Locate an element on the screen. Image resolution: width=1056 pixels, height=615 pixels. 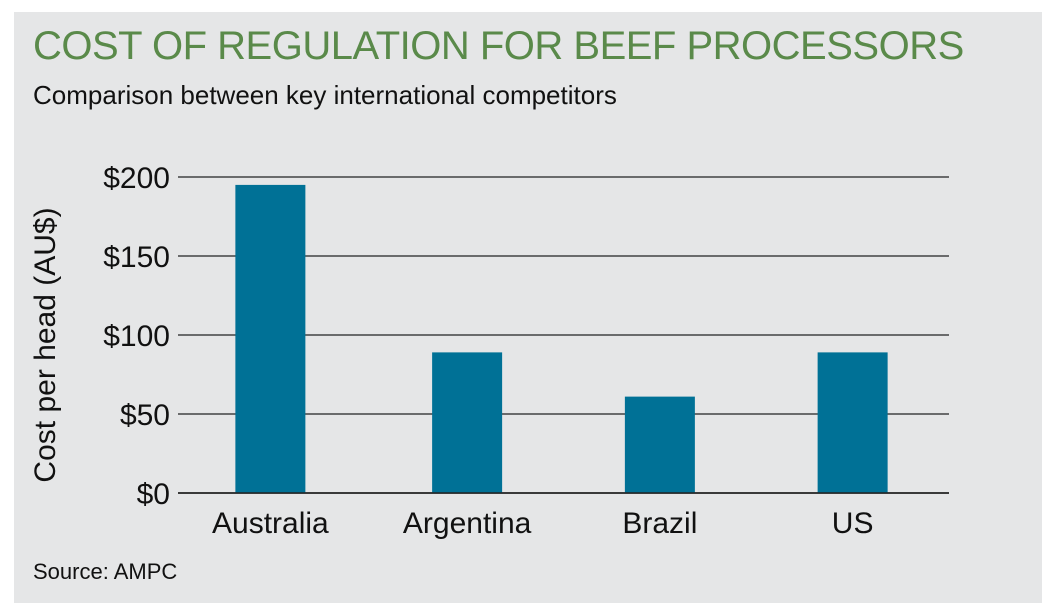
x-category-label: Australia is located at coordinates (270, 523).